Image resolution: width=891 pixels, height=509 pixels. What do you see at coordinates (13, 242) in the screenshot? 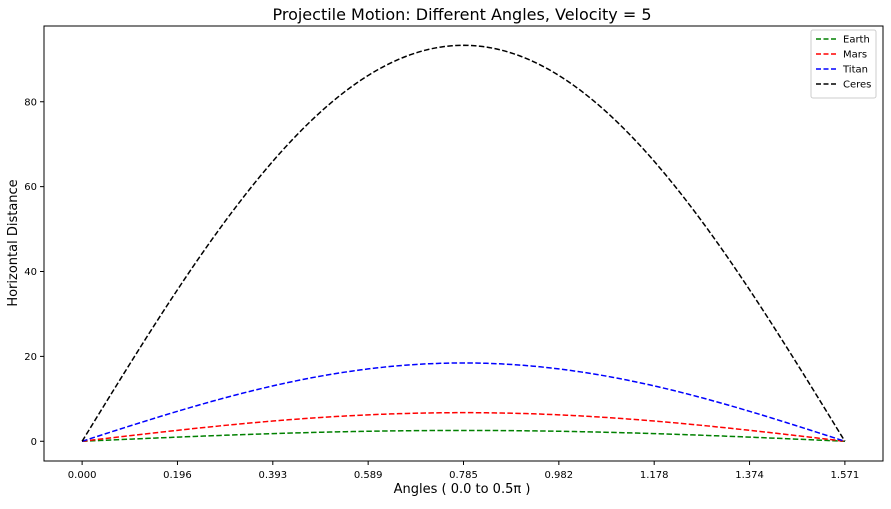
I see `y-axis-label: Horizontal Distance` at bounding box center [13, 242].